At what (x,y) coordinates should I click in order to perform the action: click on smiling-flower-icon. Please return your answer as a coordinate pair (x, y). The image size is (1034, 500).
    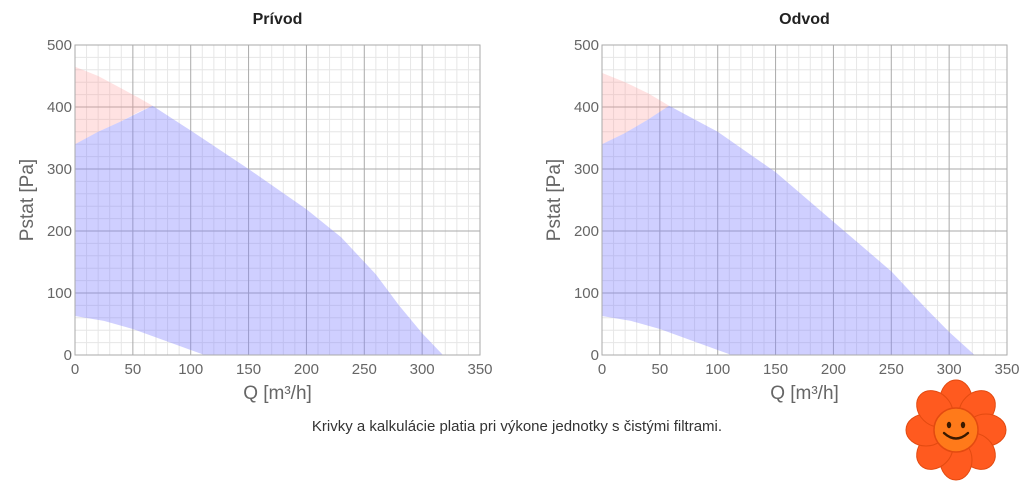
    Looking at the image, I should click on (956, 430).